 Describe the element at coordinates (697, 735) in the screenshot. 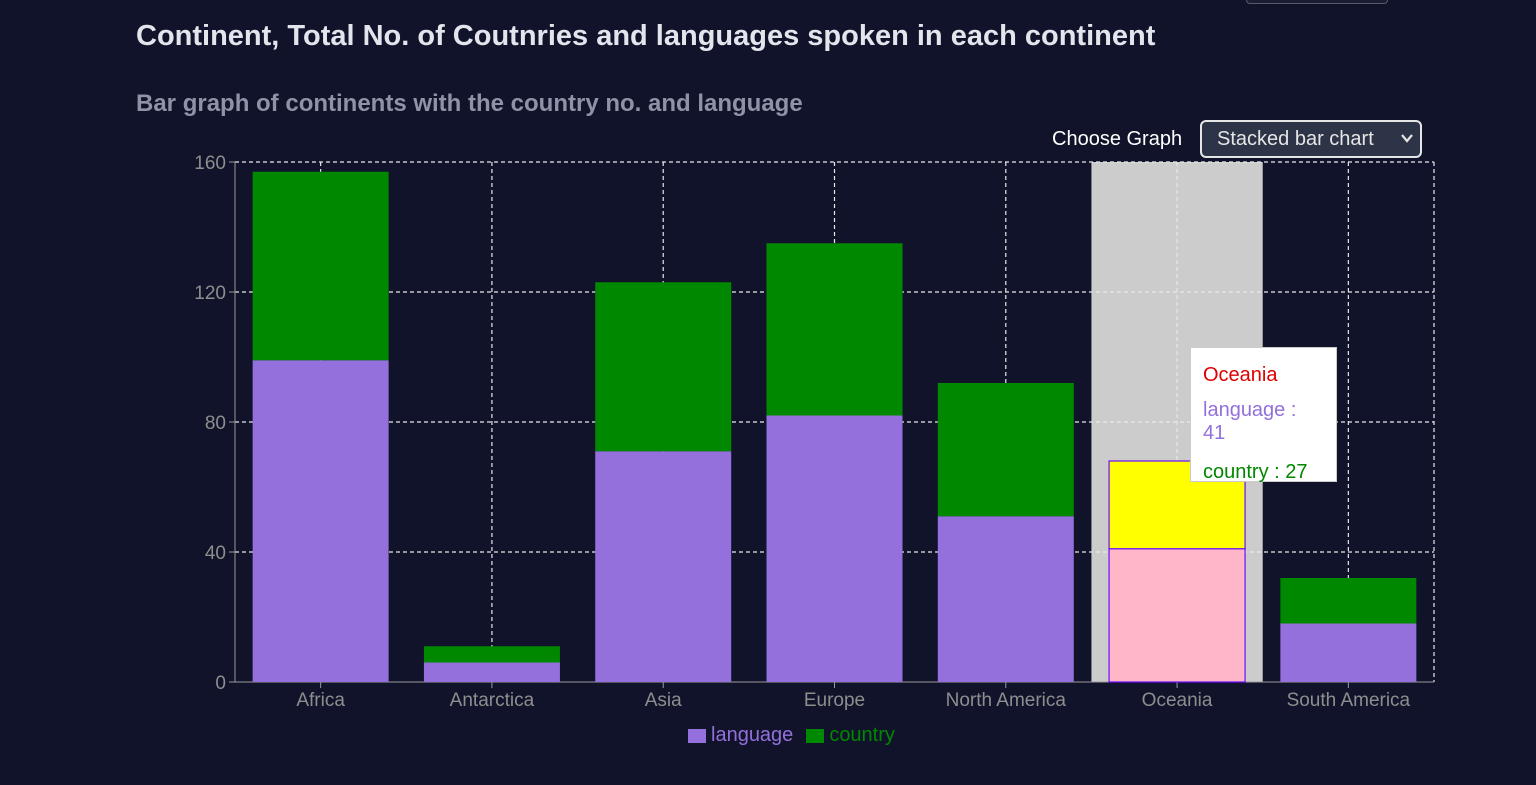

I see `legend-swatch-language` at that location.